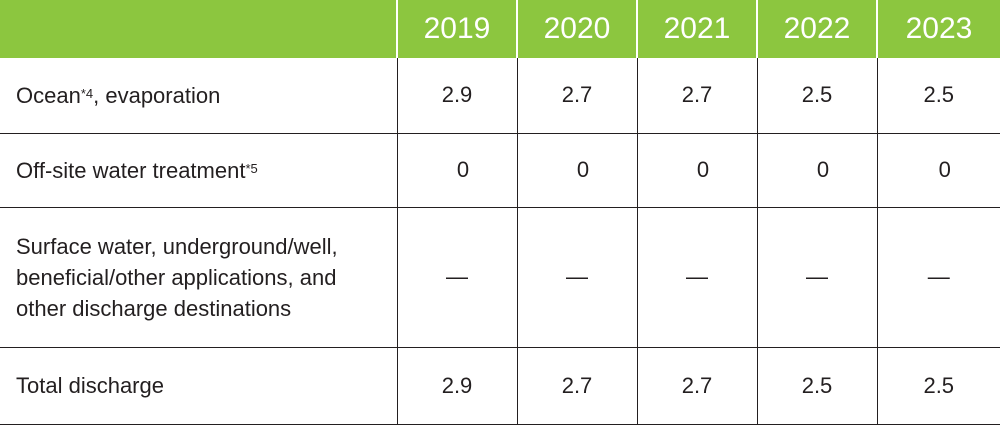 This screenshot has height=429, width=1000. I want to click on value-cell-2020: —, so click(576, 277).